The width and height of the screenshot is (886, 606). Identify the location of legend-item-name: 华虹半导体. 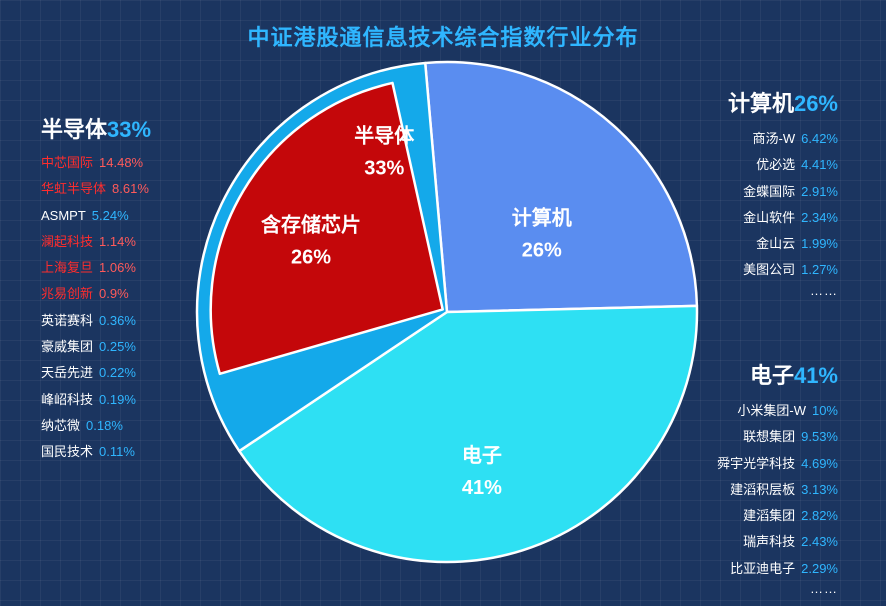
(74, 189).